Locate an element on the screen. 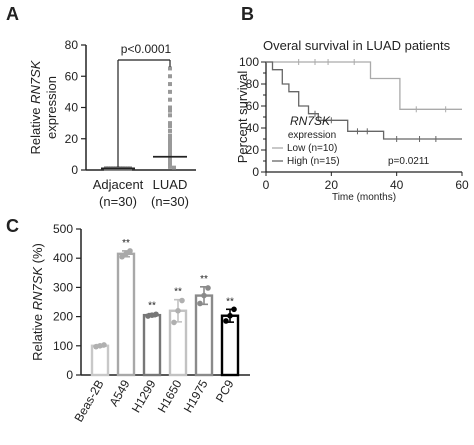 Image resolution: width=474 pixels, height=445 pixels. a-y-tick-label: 0 is located at coordinates (74, 170).